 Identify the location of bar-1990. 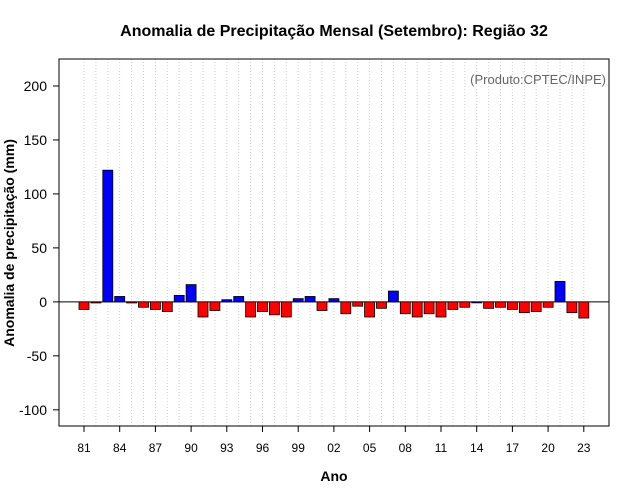
(191, 293).